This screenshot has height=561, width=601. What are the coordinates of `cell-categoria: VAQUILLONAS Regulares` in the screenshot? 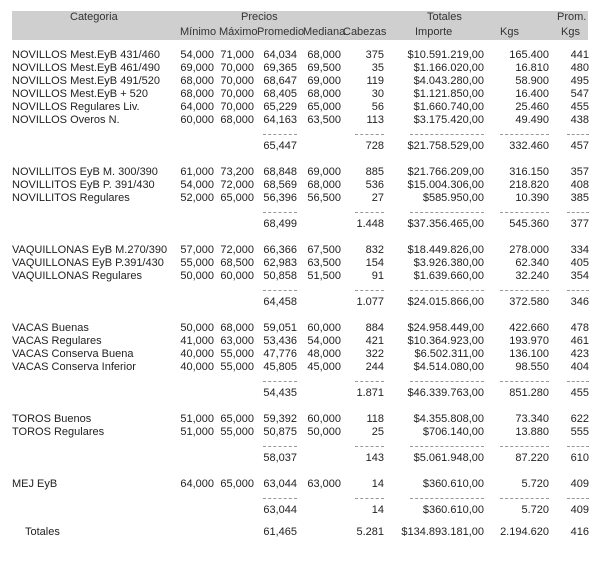 It's located at (77, 276).